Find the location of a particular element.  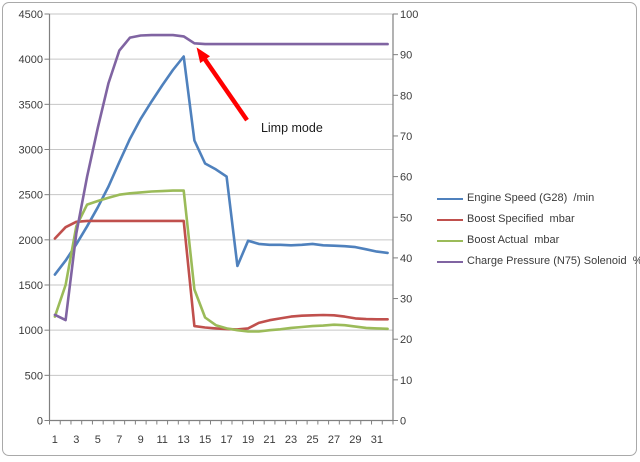

legend-item-engine-speed: Engine Speed (G28) /min is located at coordinates (538, 198).